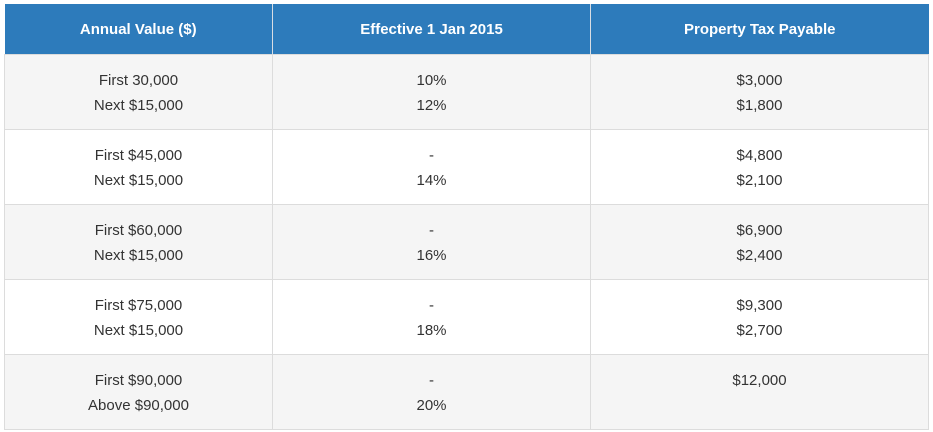  I want to click on cell-text: $2,400, so click(759, 255).